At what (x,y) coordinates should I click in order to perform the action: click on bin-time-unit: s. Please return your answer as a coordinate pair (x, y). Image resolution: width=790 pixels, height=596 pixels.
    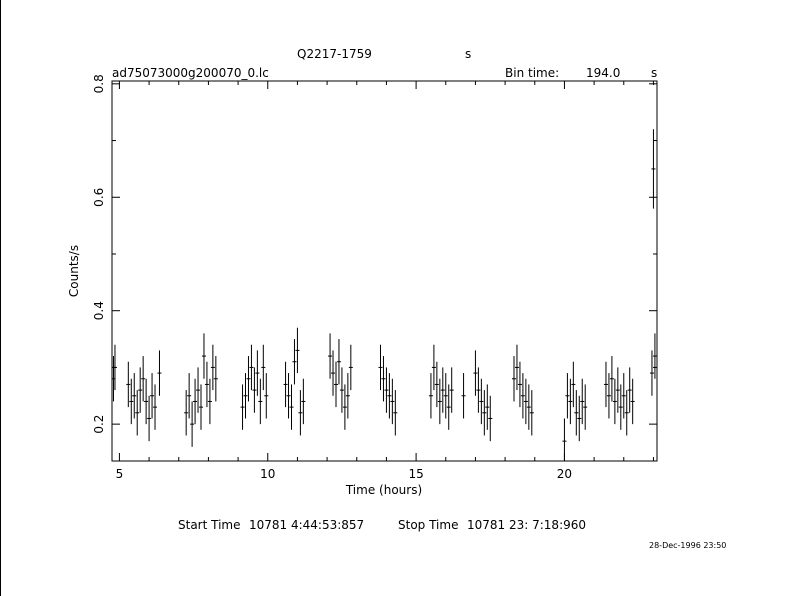
    Looking at the image, I should click on (654, 73).